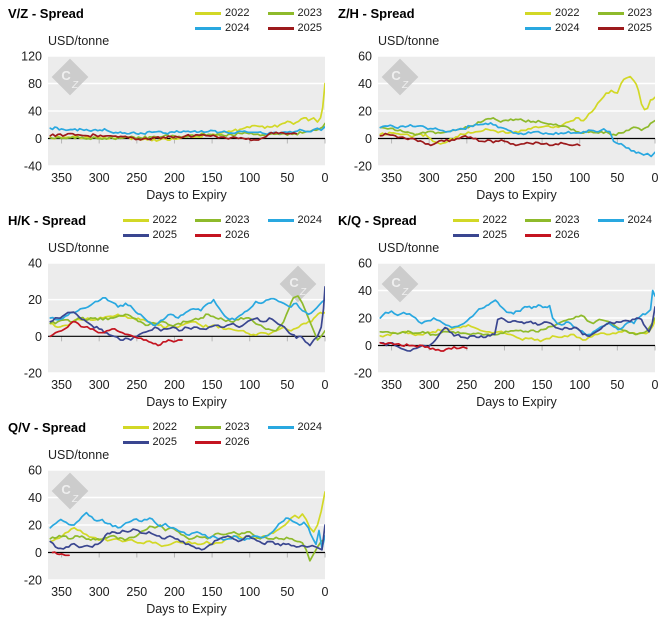 The image size is (660, 621). What do you see at coordinates (35, 84) in the screenshot?
I see `y-tick-label: 80` at bounding box center [35, 84].